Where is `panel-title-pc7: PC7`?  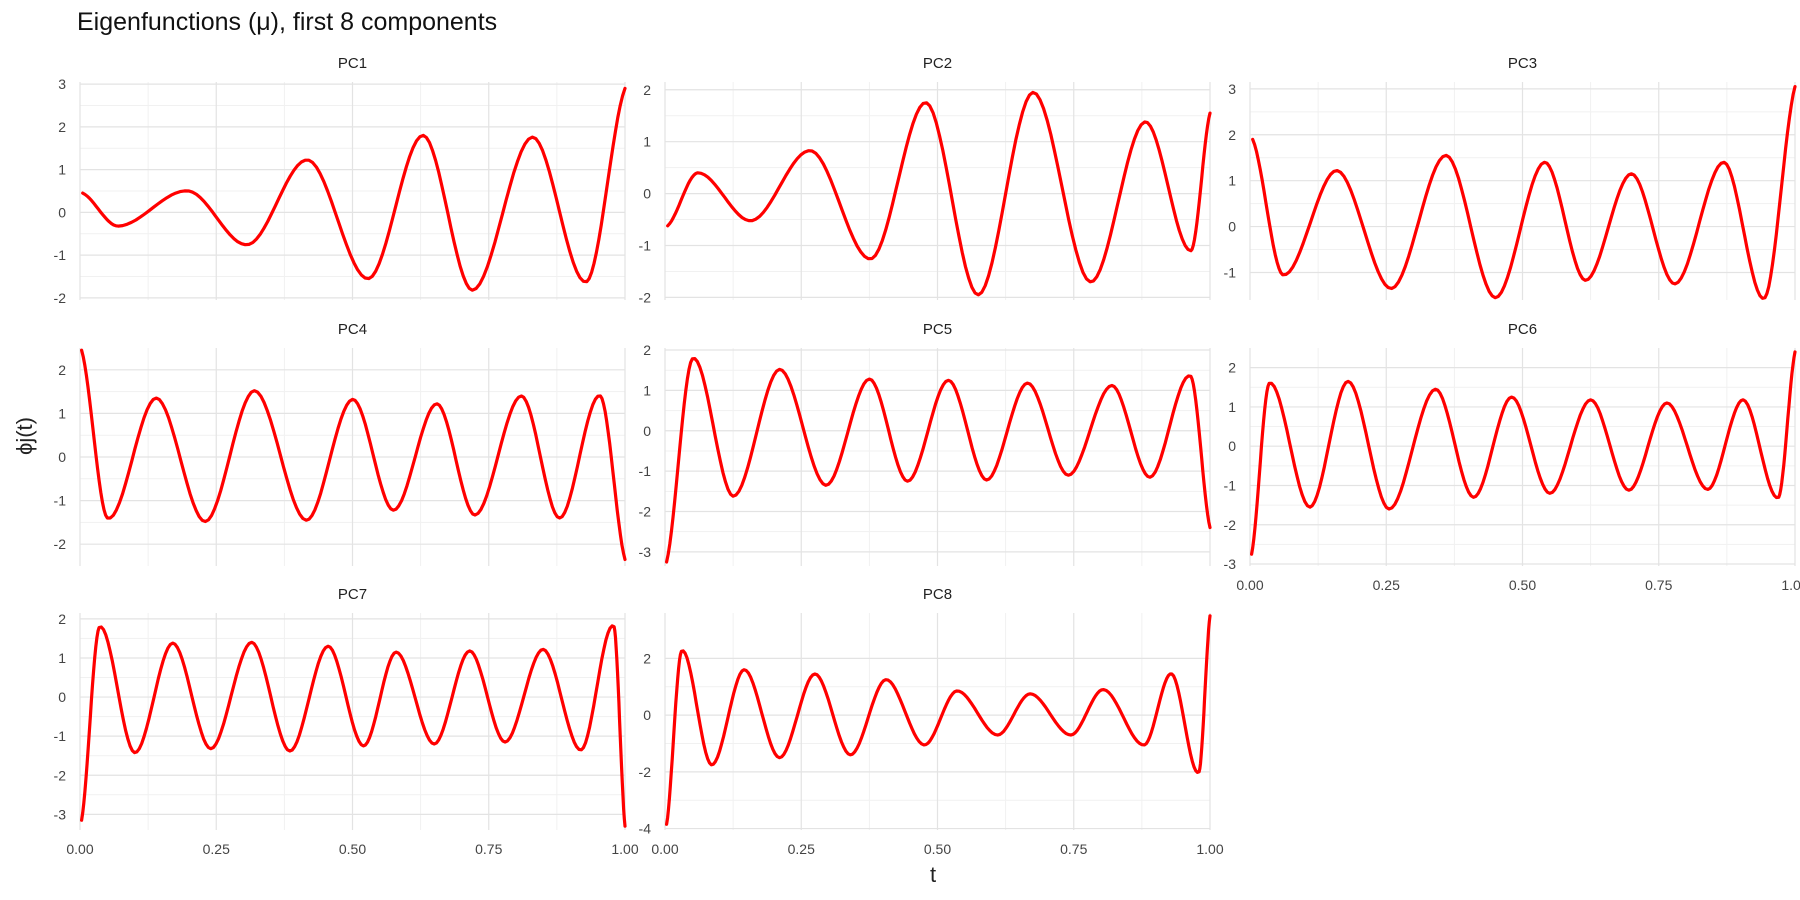
panel-title-pc7: PC7 is located at coordinates (352, 594).